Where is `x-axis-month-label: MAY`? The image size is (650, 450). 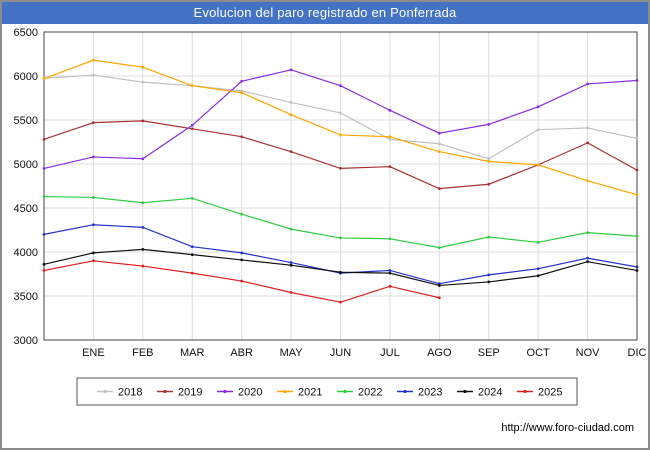 x-axis-month-label: MAY is located at coordinates (292, 353).